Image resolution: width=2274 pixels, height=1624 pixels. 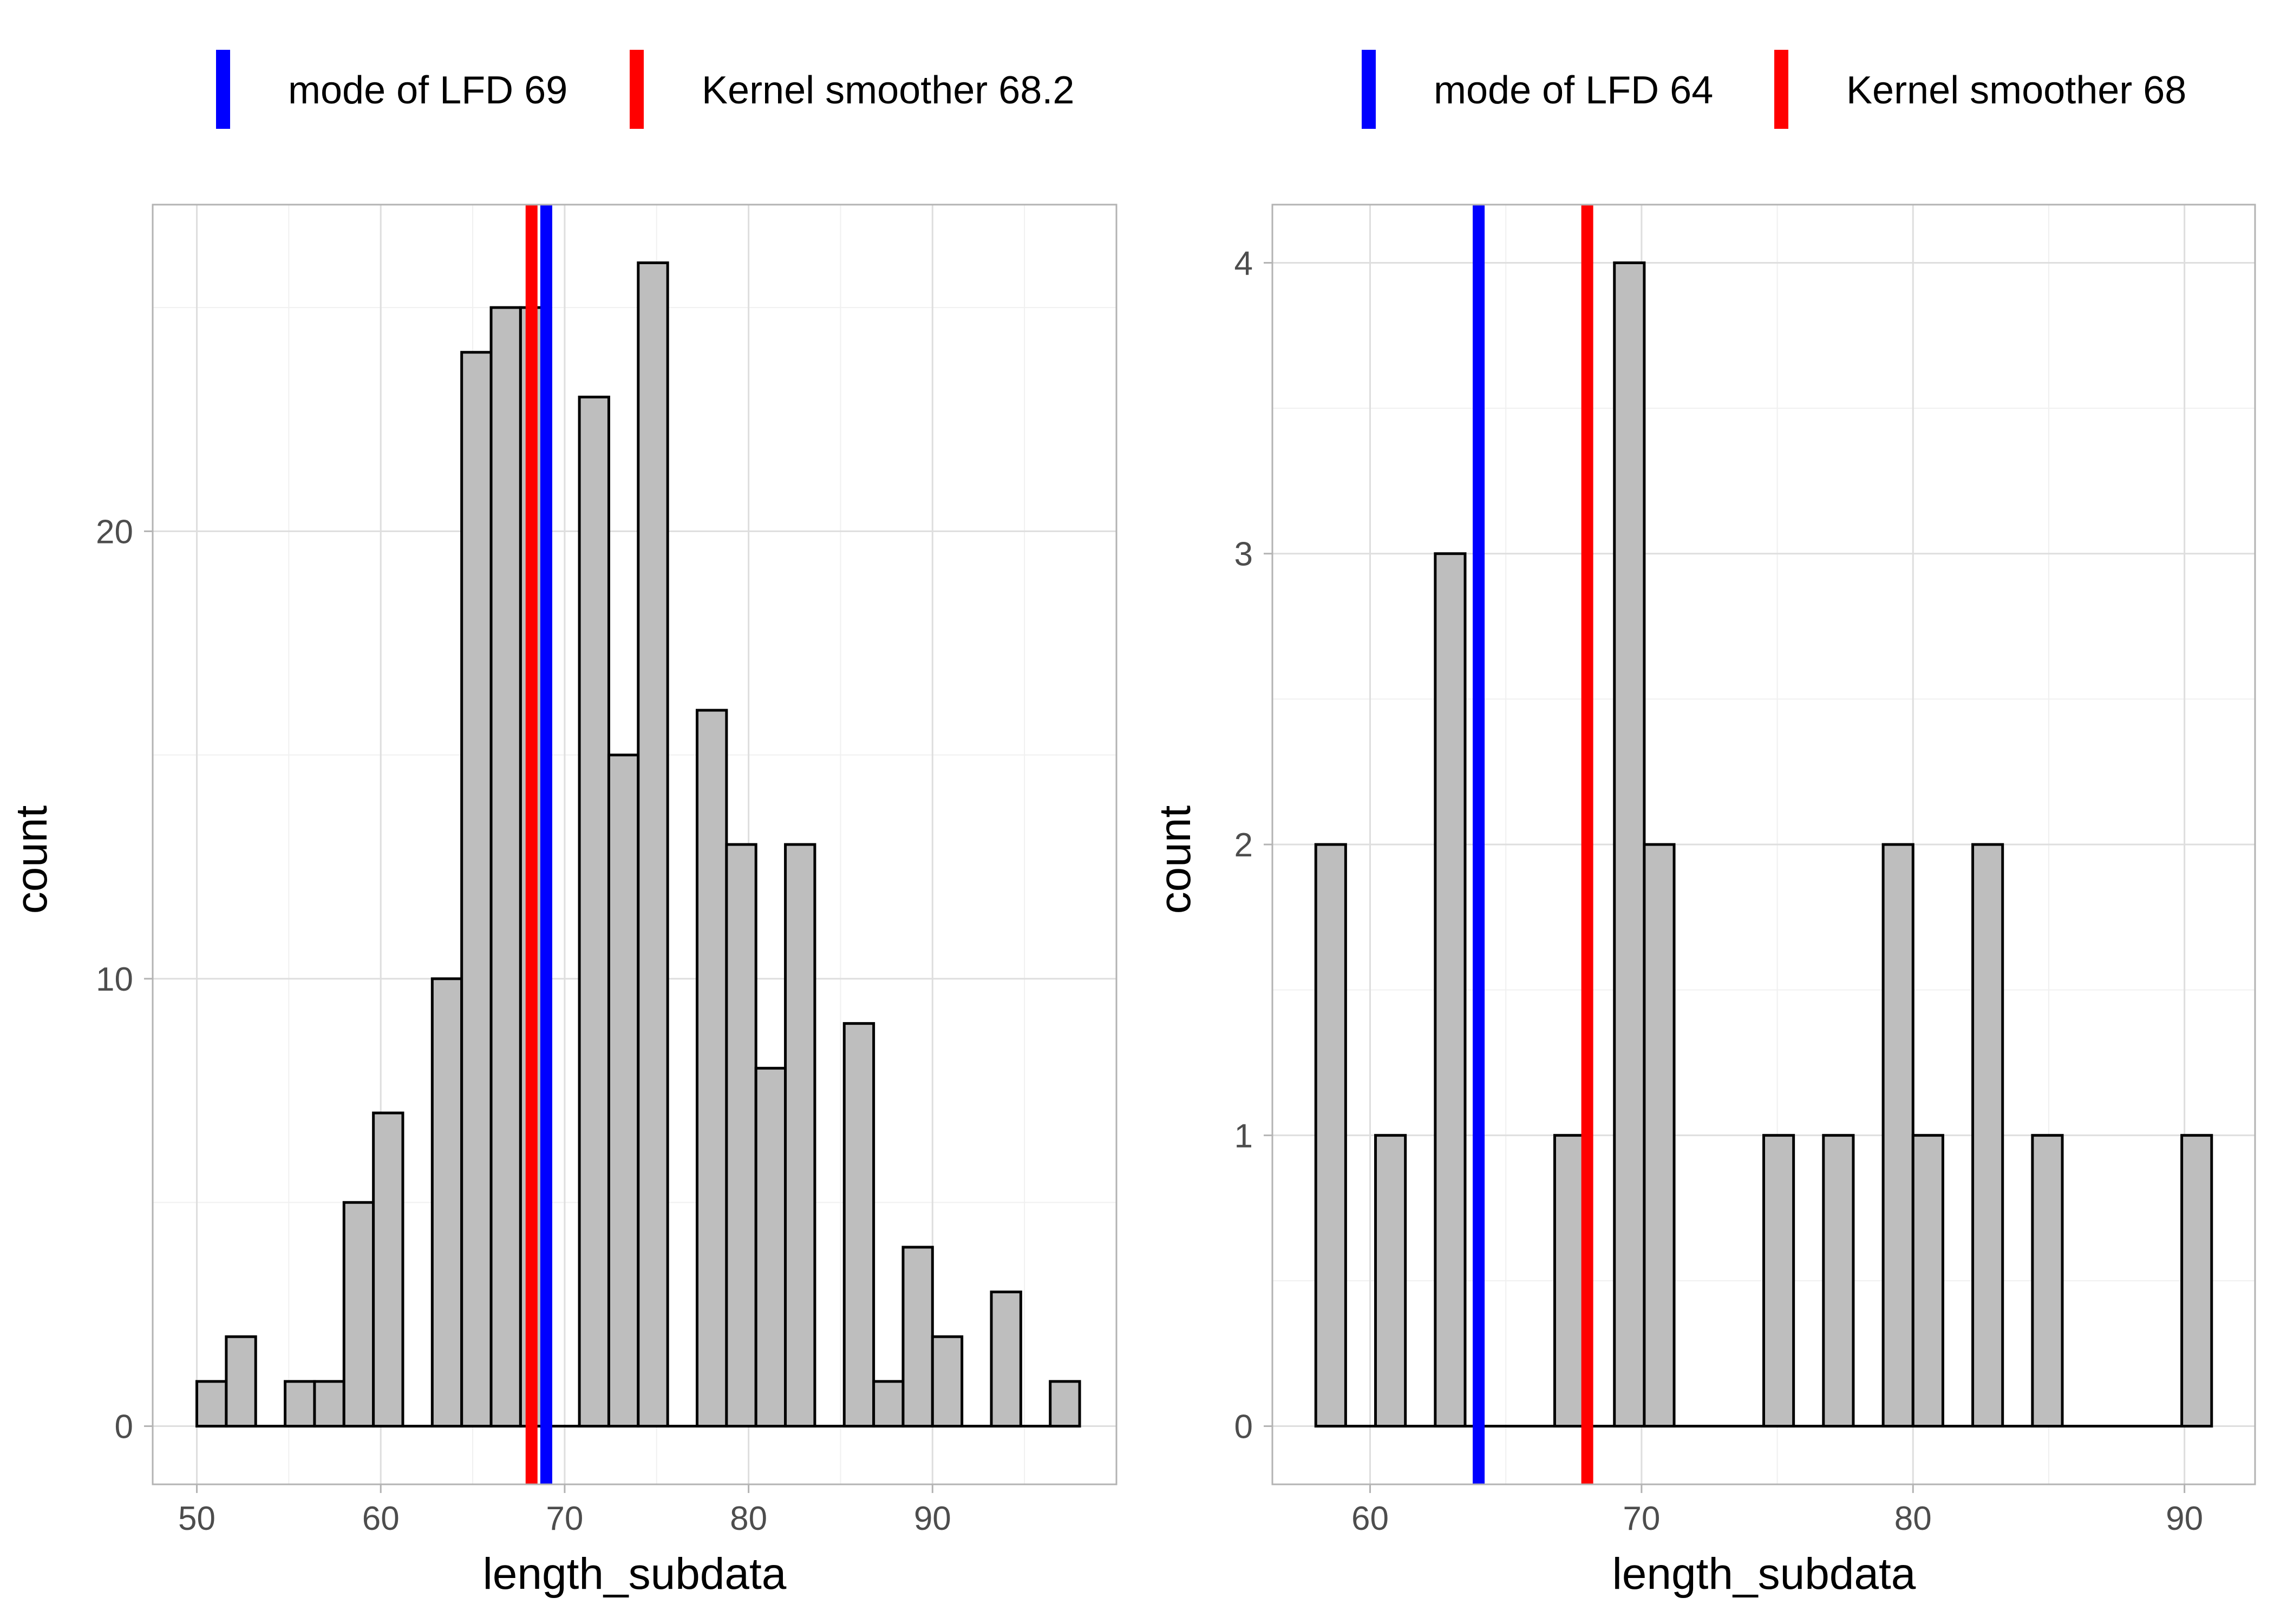 I want to click on legend: mode of LFD 69 Kernel smoother 68.2, so click(x=645, y=89).